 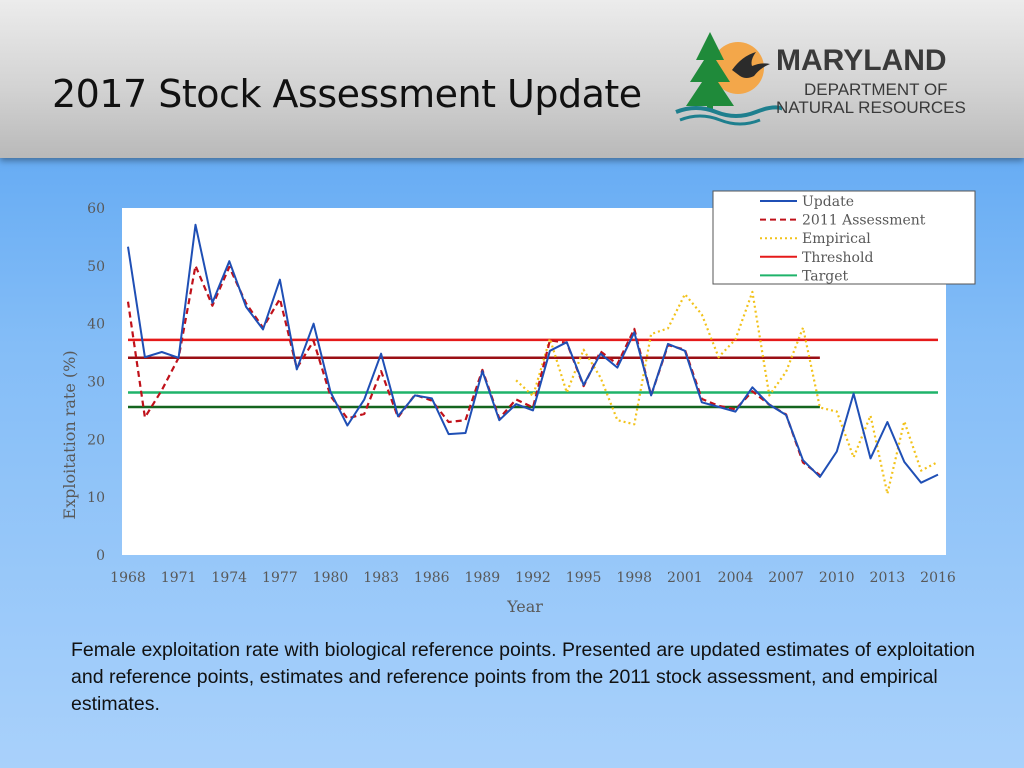 What do you see at coordinates (331, 578) in the screenshot?
I see `x-tick-label: 1980` at bounding box center [331, 578].